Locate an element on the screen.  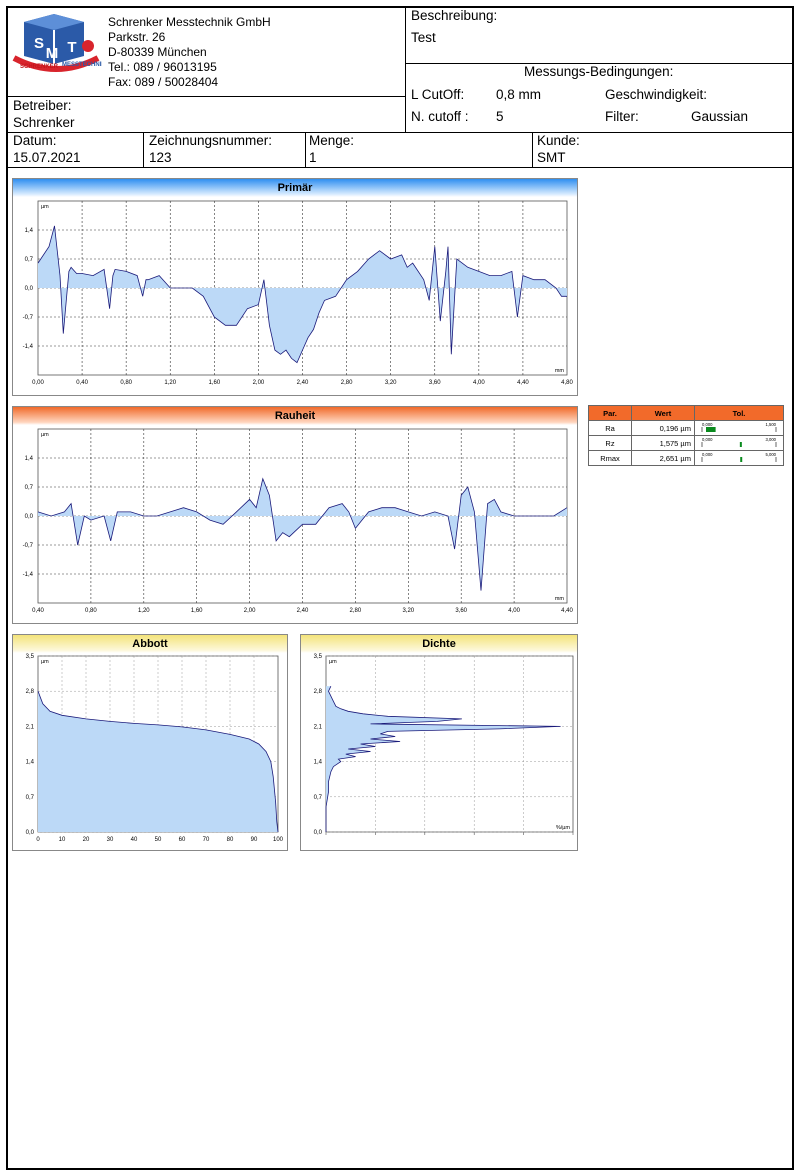
svg-text: S is located at coordinates (39, 43).